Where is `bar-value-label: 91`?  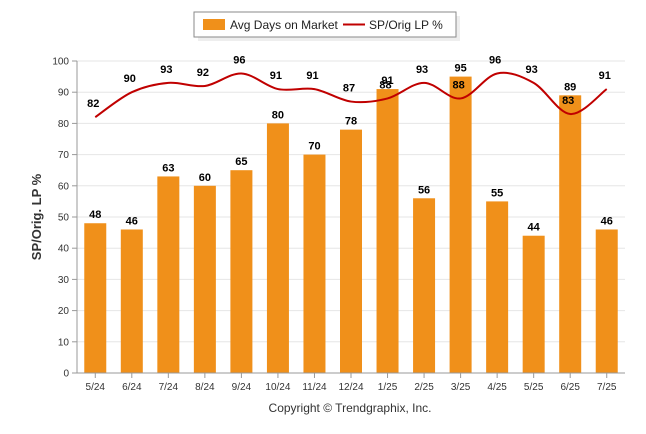 bar-value-label: 91 is located at coordinates (387, 81).